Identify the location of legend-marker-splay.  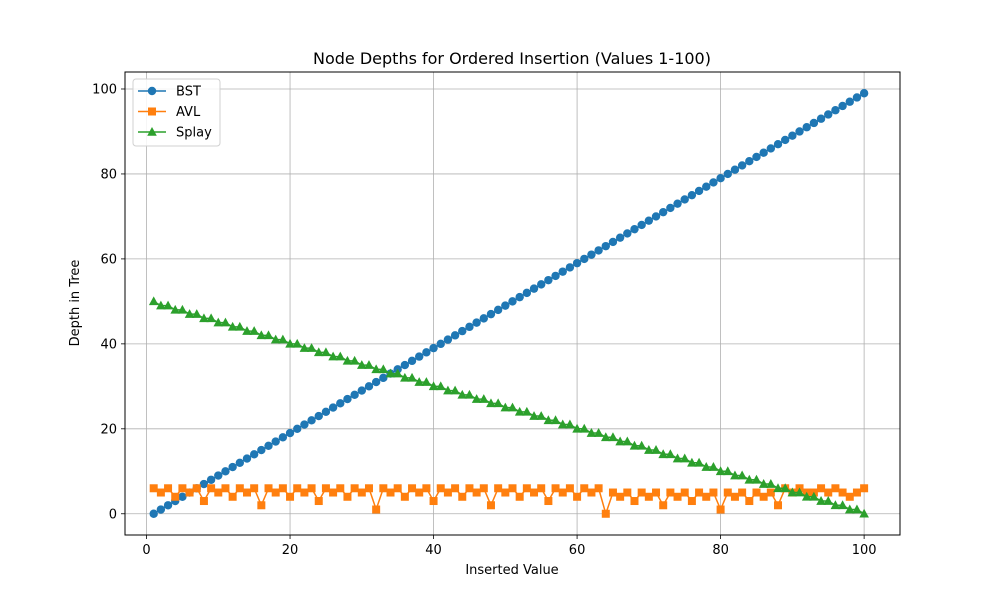
(152, 131).